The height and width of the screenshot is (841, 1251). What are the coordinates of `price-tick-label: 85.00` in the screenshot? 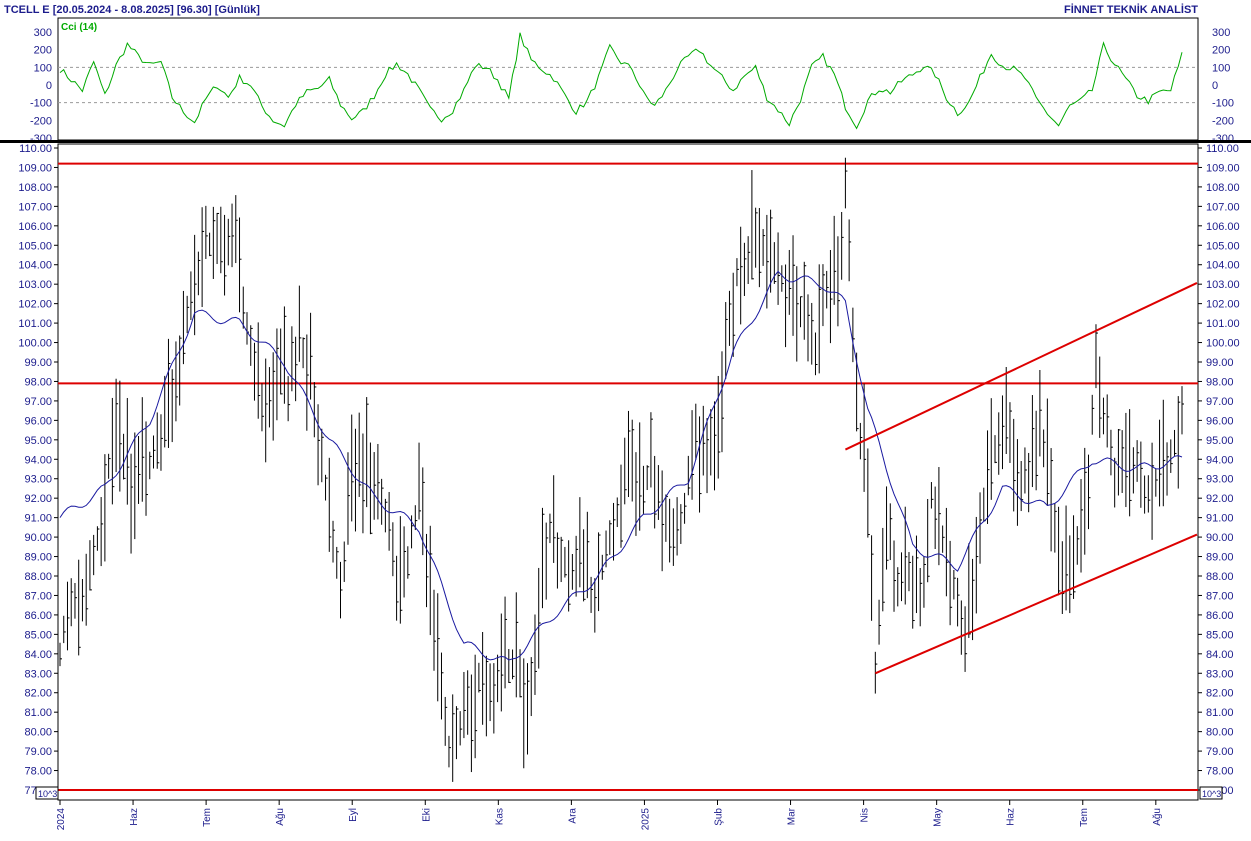 It's located at (38, 635).